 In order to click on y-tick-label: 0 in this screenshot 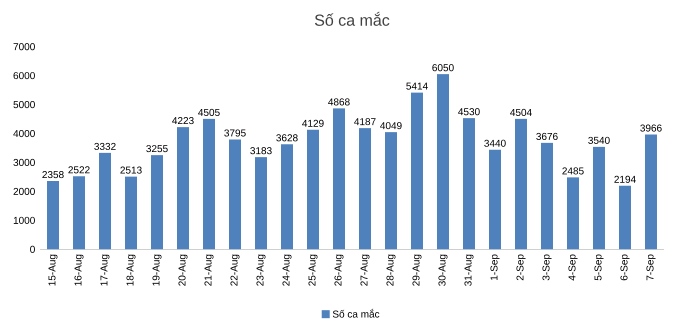, I will do `click(32, 249)`.